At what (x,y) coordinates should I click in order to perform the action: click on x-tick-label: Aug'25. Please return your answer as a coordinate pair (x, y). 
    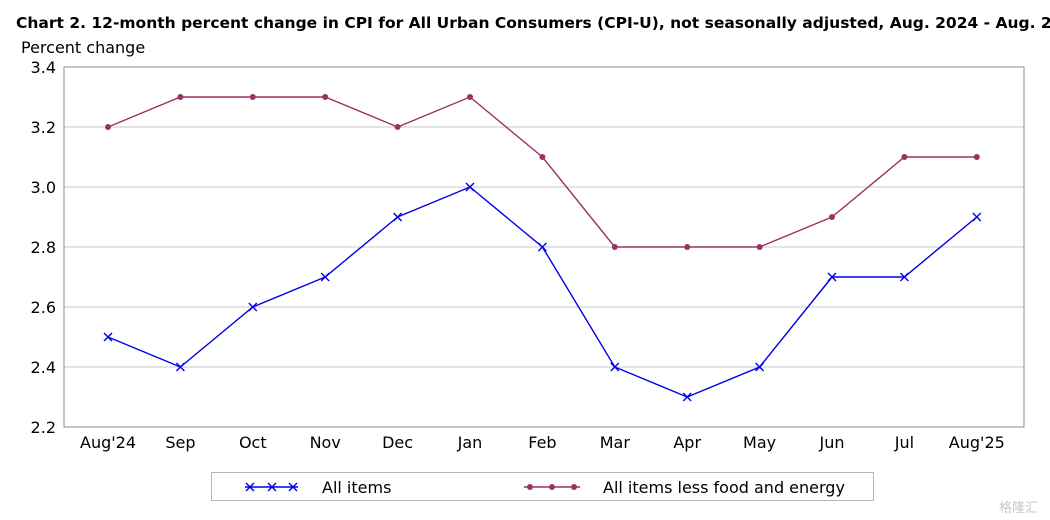
    Looking at the image, I should click on (977, 442).